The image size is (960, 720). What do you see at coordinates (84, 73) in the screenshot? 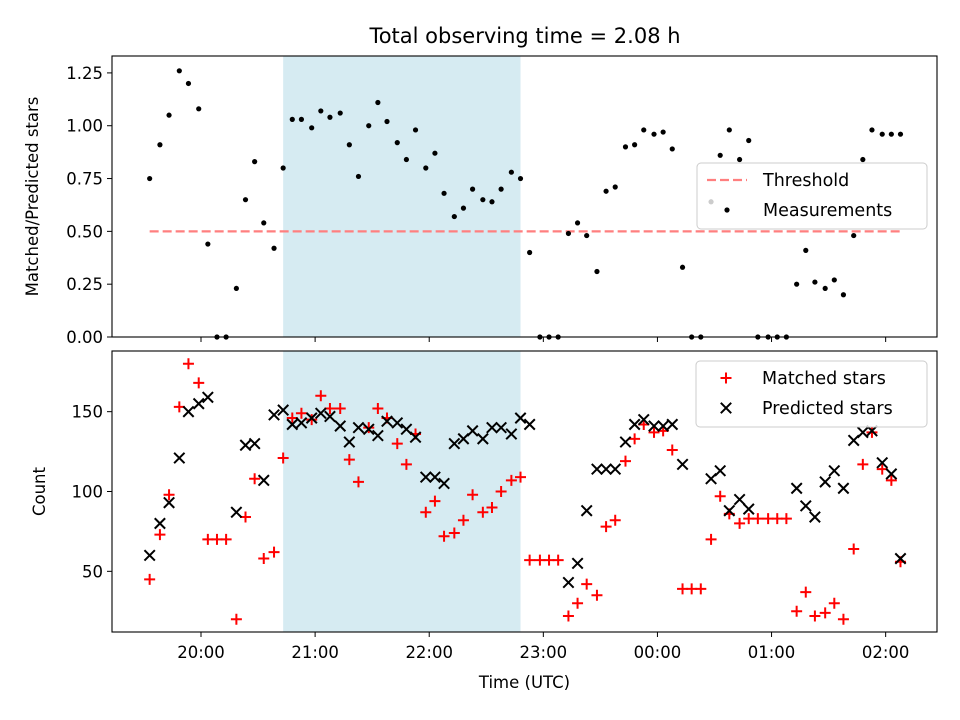
I see `y-tick-label: 1.25` at bounding box center [84, 73].